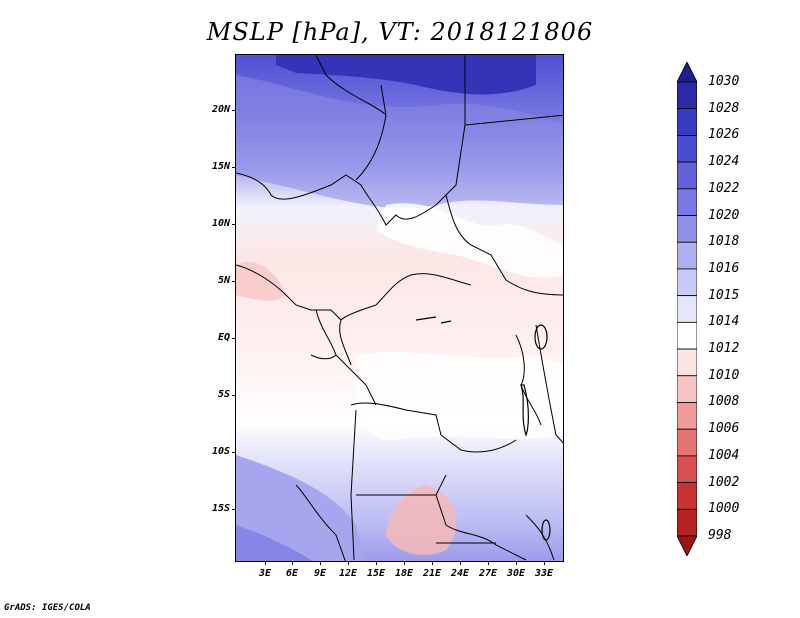 The image size is (800, 618). What do you see at coordinates (724, 215) in the screenshot?
I see `color-bar-level-label: 1020` at bounding box center [724, 215].